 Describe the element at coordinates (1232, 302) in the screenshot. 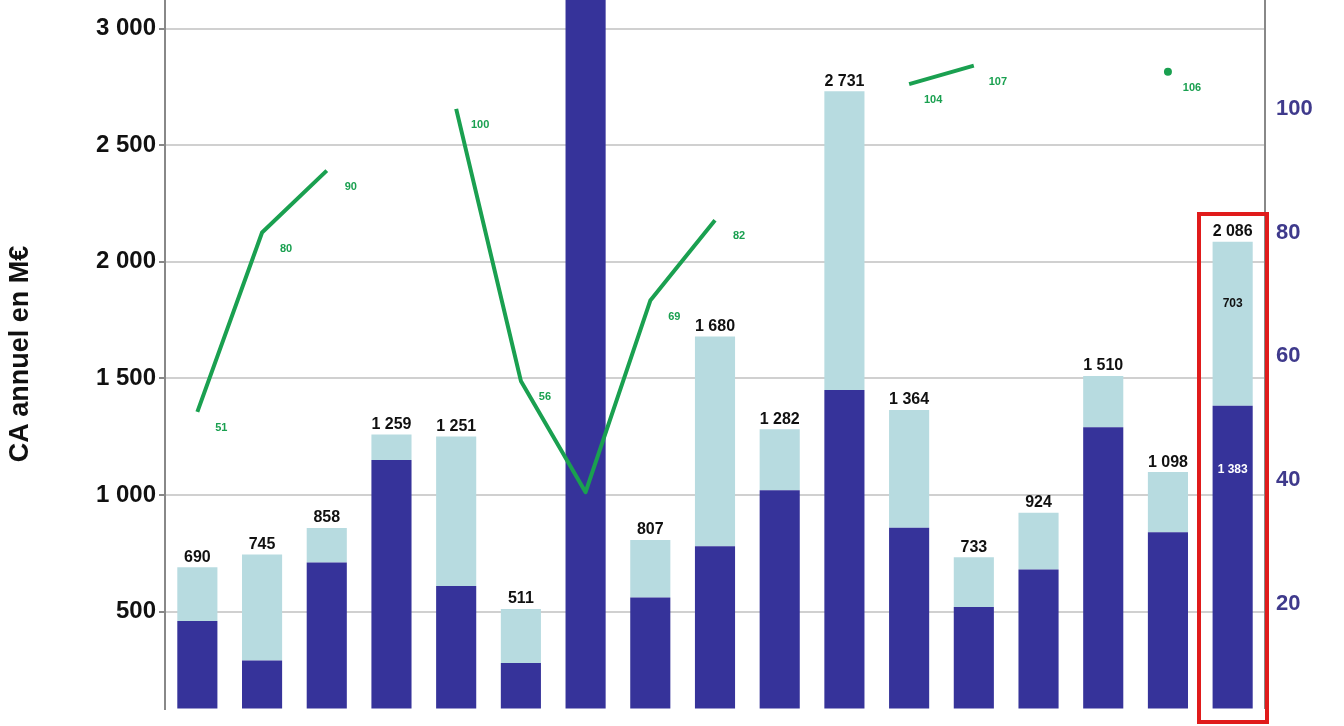

I see `data-label: 703` at that location.